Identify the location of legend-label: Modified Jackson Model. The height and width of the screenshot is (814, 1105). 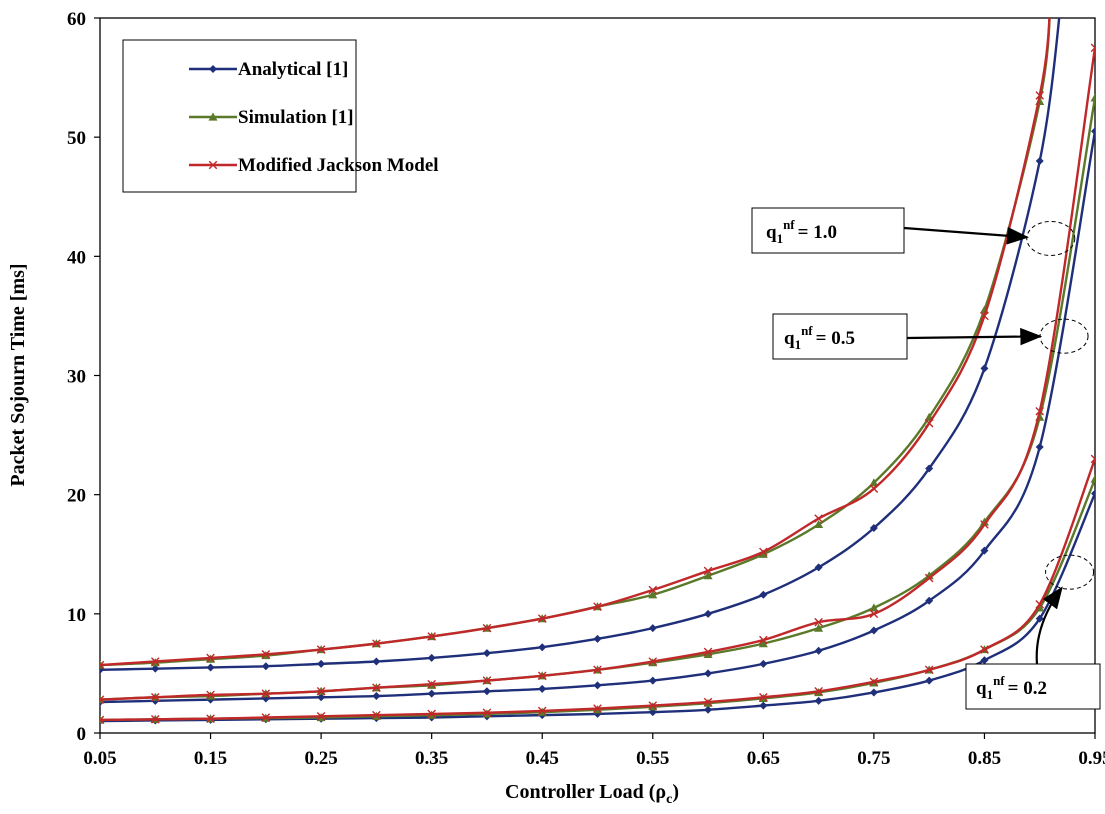
(338, 165).